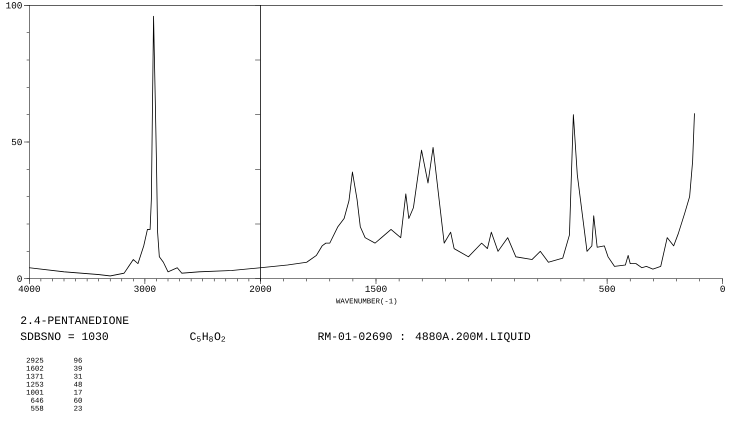 This screenshot has width=738, height=428. I want to click on x-tick-label: 2000, so click(261, 289).